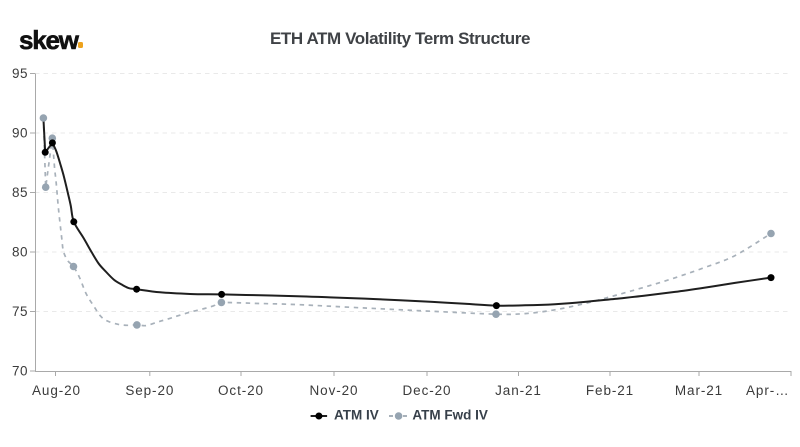 This screenshot has width=800, height=447. Describe the element at coordinates (20, 73) in the screenshot. I see `svg-text: 95` at that location.